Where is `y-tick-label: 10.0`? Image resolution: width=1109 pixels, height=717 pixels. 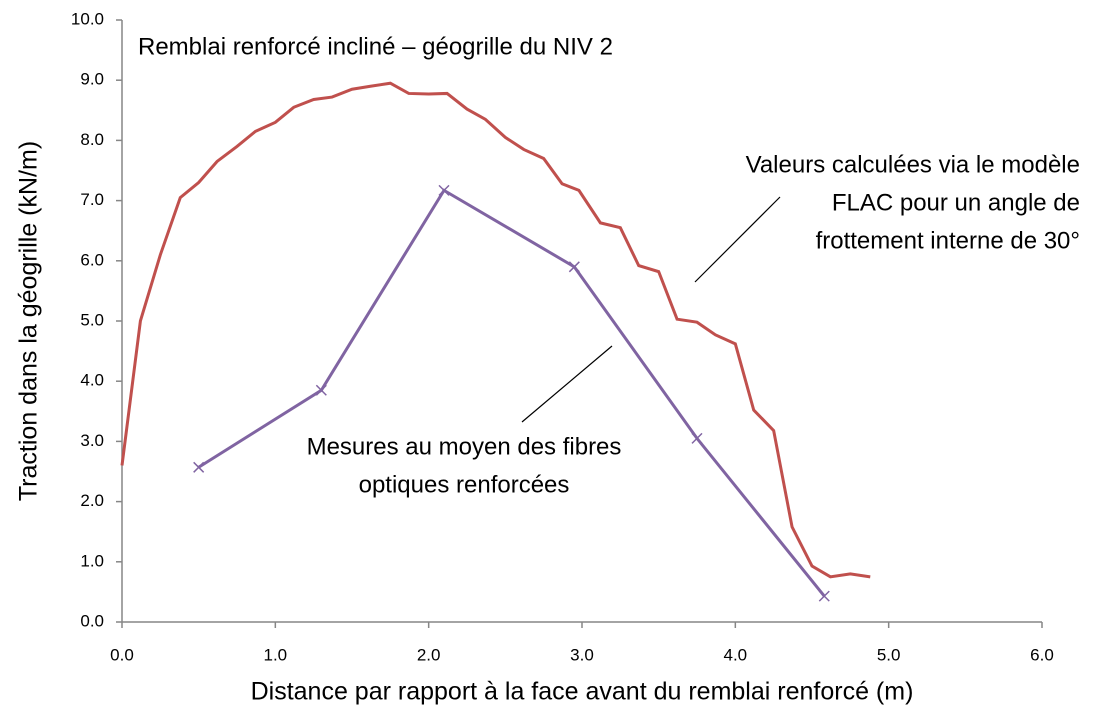 y-tick-label: 10.0 is located at coordinates (87, 18).